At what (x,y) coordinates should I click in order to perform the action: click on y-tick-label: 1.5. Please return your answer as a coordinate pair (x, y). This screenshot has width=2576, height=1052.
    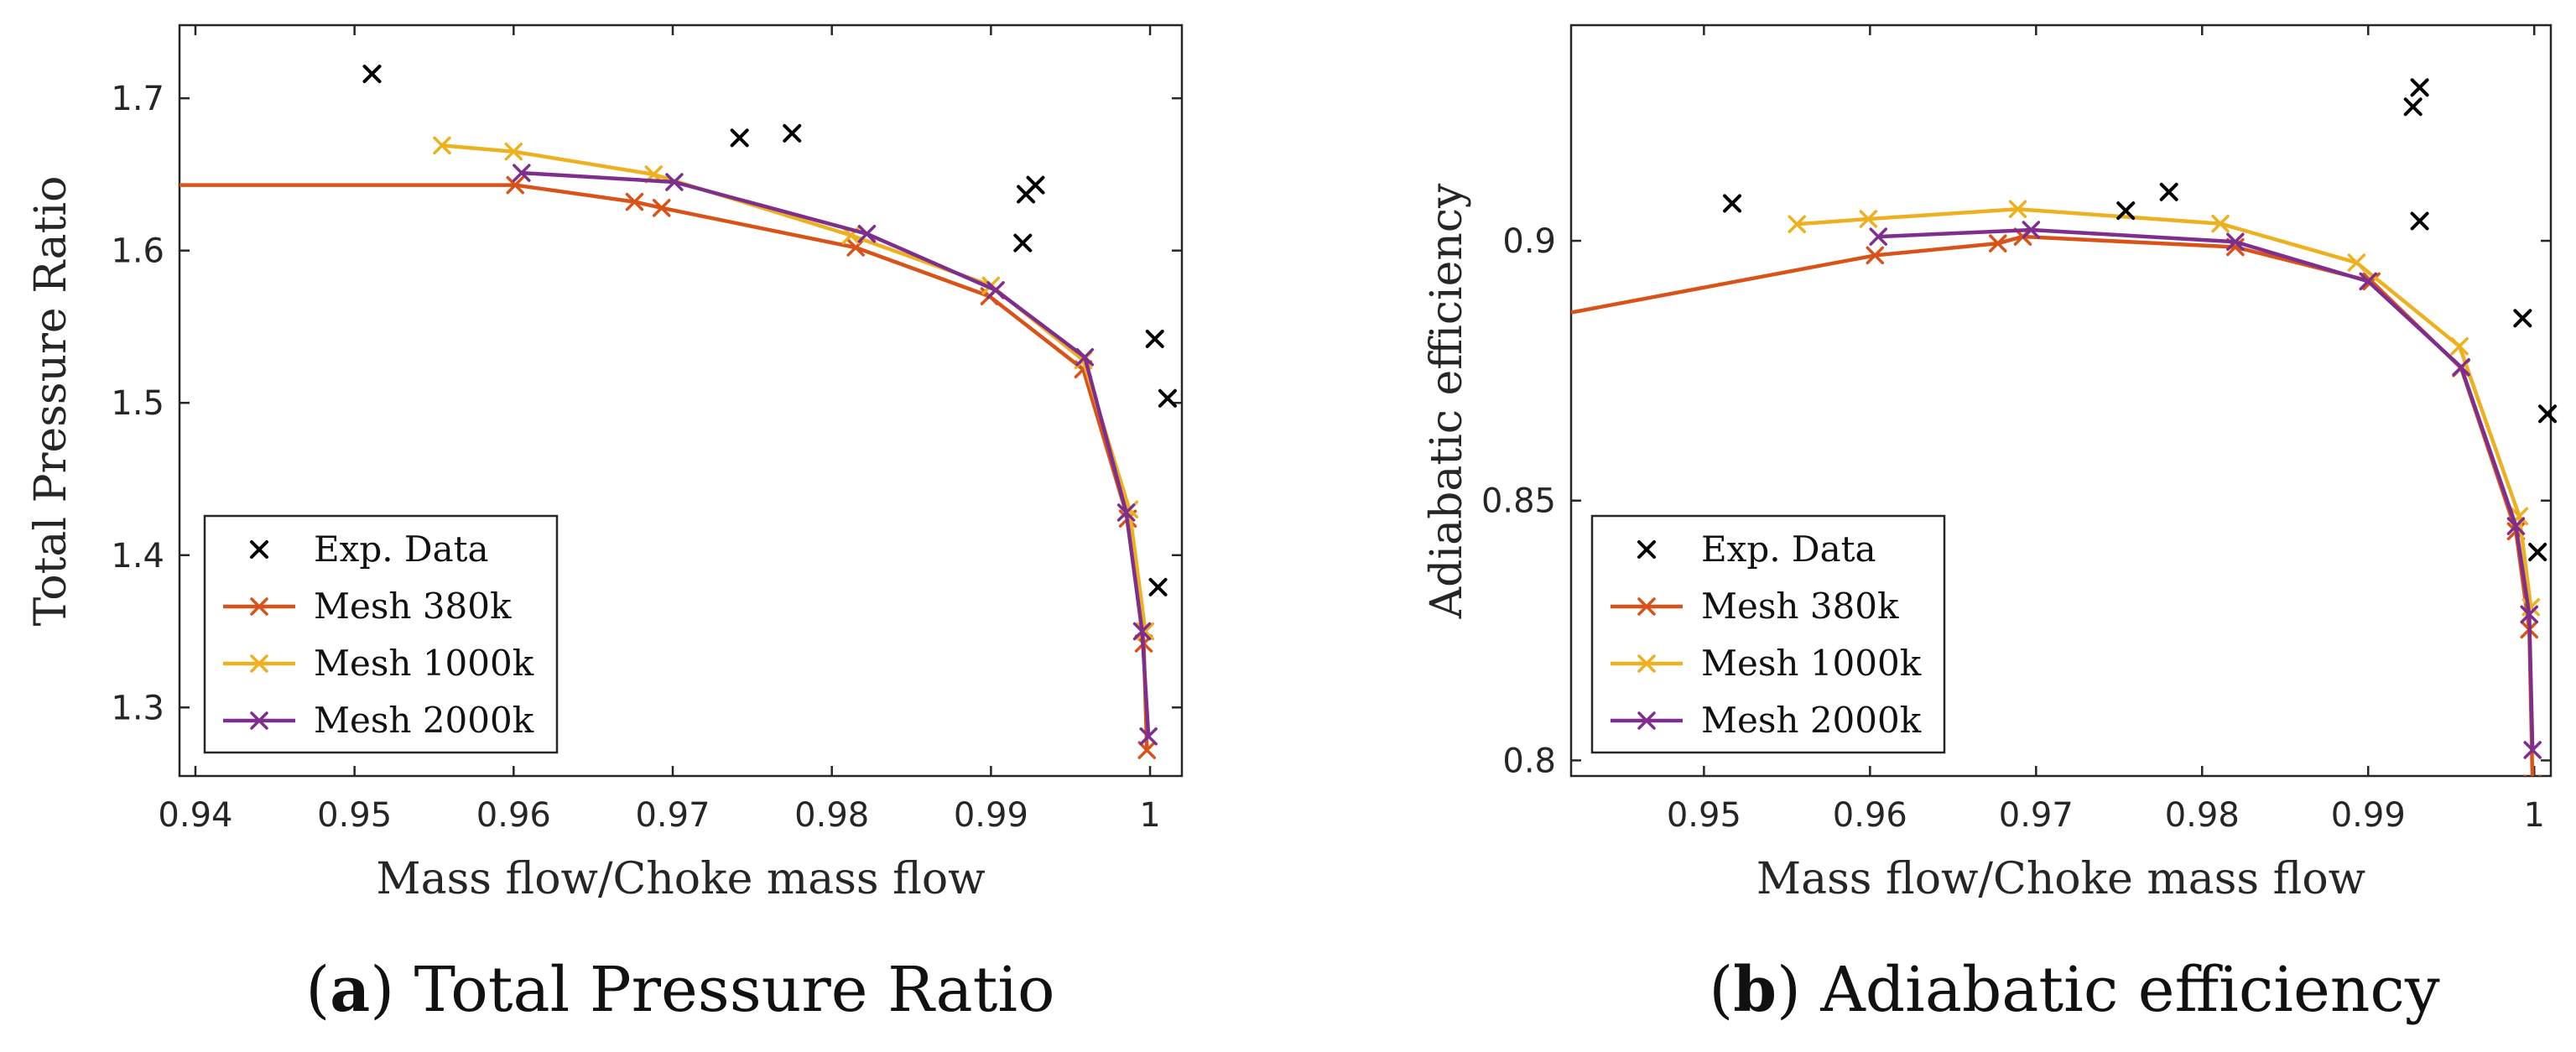
    Looking at the image, I should click on (137, 403).